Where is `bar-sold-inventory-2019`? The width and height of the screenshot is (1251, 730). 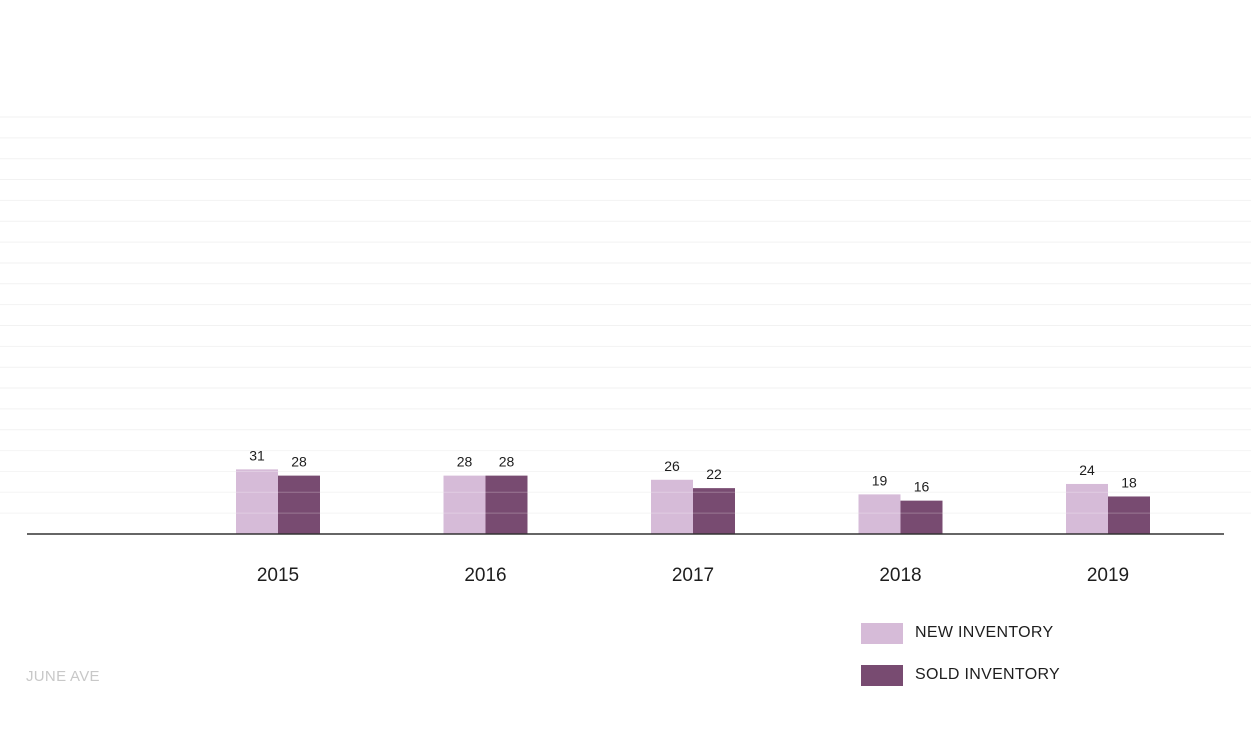
bar-sold-inventory-2019 is located at coordinates (1129, 515).